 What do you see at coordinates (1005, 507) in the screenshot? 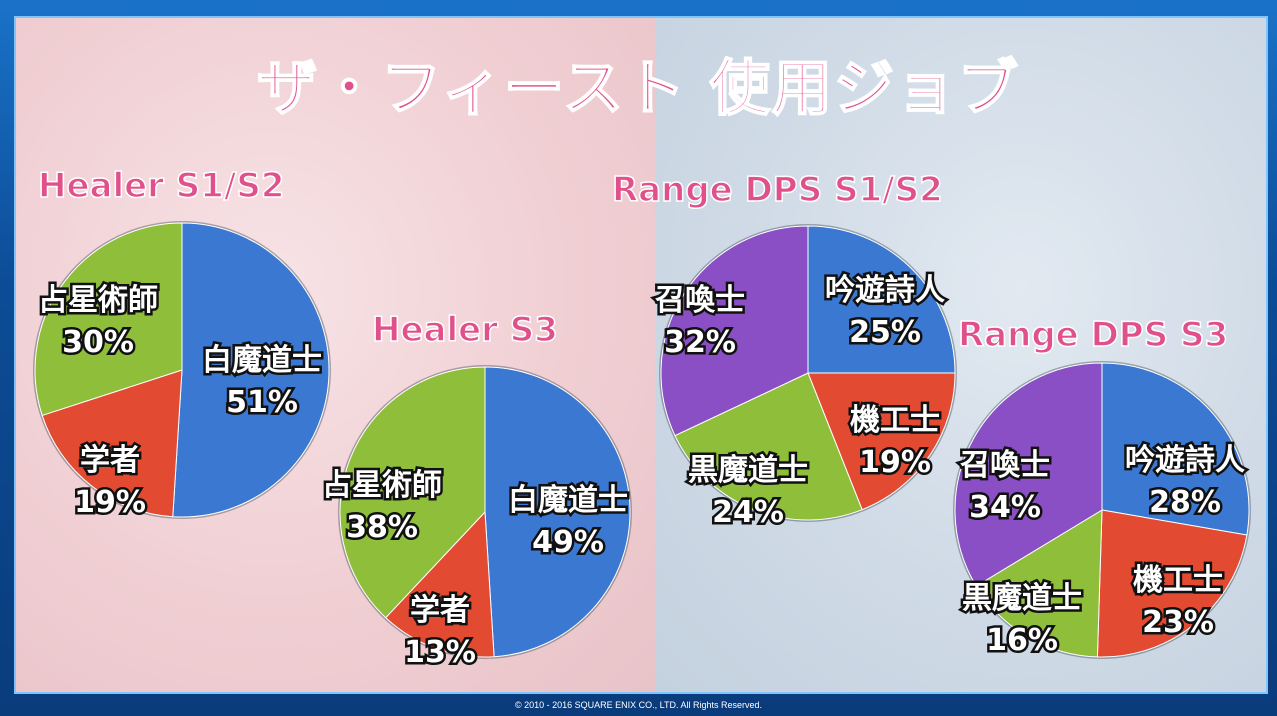
I see `slice-percent: 34%` at bounding box center [1005, 507].